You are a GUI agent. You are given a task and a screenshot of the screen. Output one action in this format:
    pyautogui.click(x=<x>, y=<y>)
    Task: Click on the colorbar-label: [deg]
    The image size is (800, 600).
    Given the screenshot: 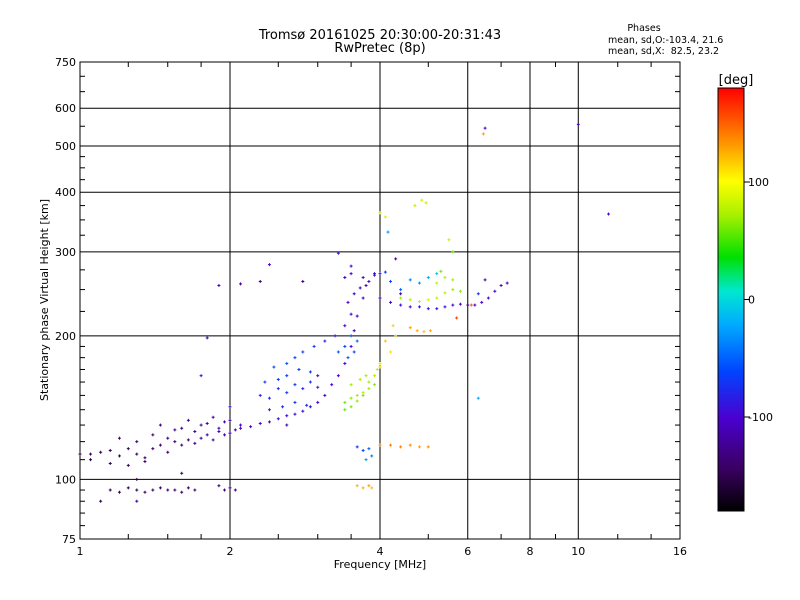 What is the action you would take?
    pyautogui.click(x=736, y=80)
    